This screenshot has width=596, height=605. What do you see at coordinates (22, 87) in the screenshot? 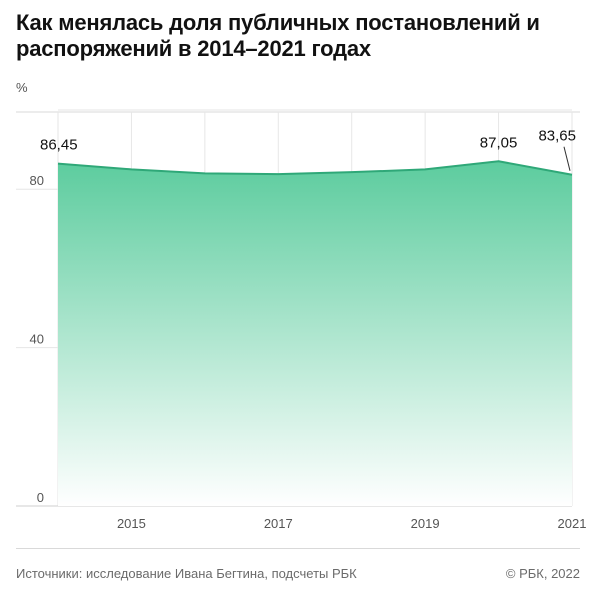
I see `y-unit-label: %` at bounding box center [22, 87].